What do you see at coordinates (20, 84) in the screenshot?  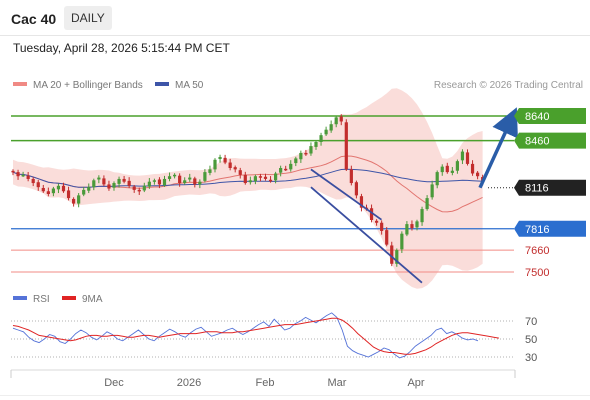 I see `ma20-swatch` at bounding box center [20, 84].